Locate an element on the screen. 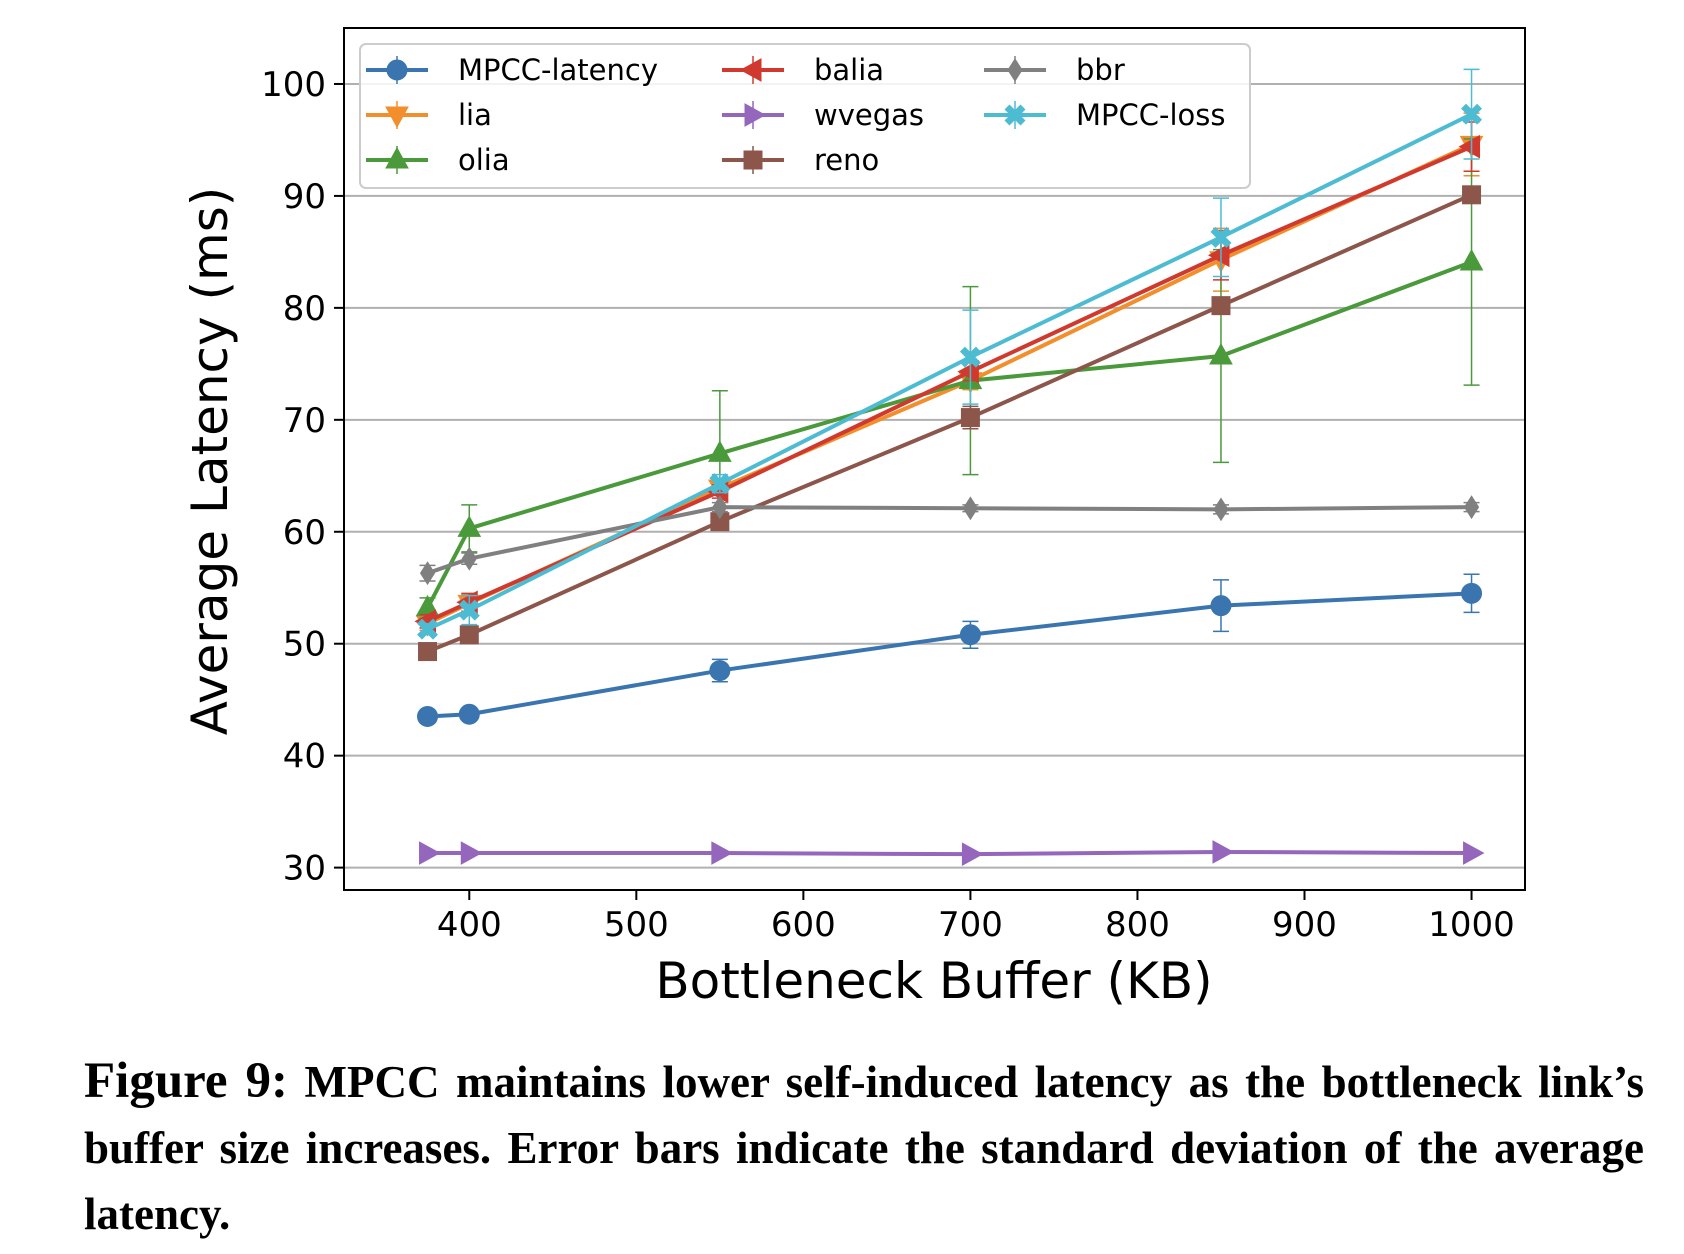 This screenshot has width=1684, height=1254. legend-item-mpcc-latency: MPCC-latency is located at coordinates (512, 70).